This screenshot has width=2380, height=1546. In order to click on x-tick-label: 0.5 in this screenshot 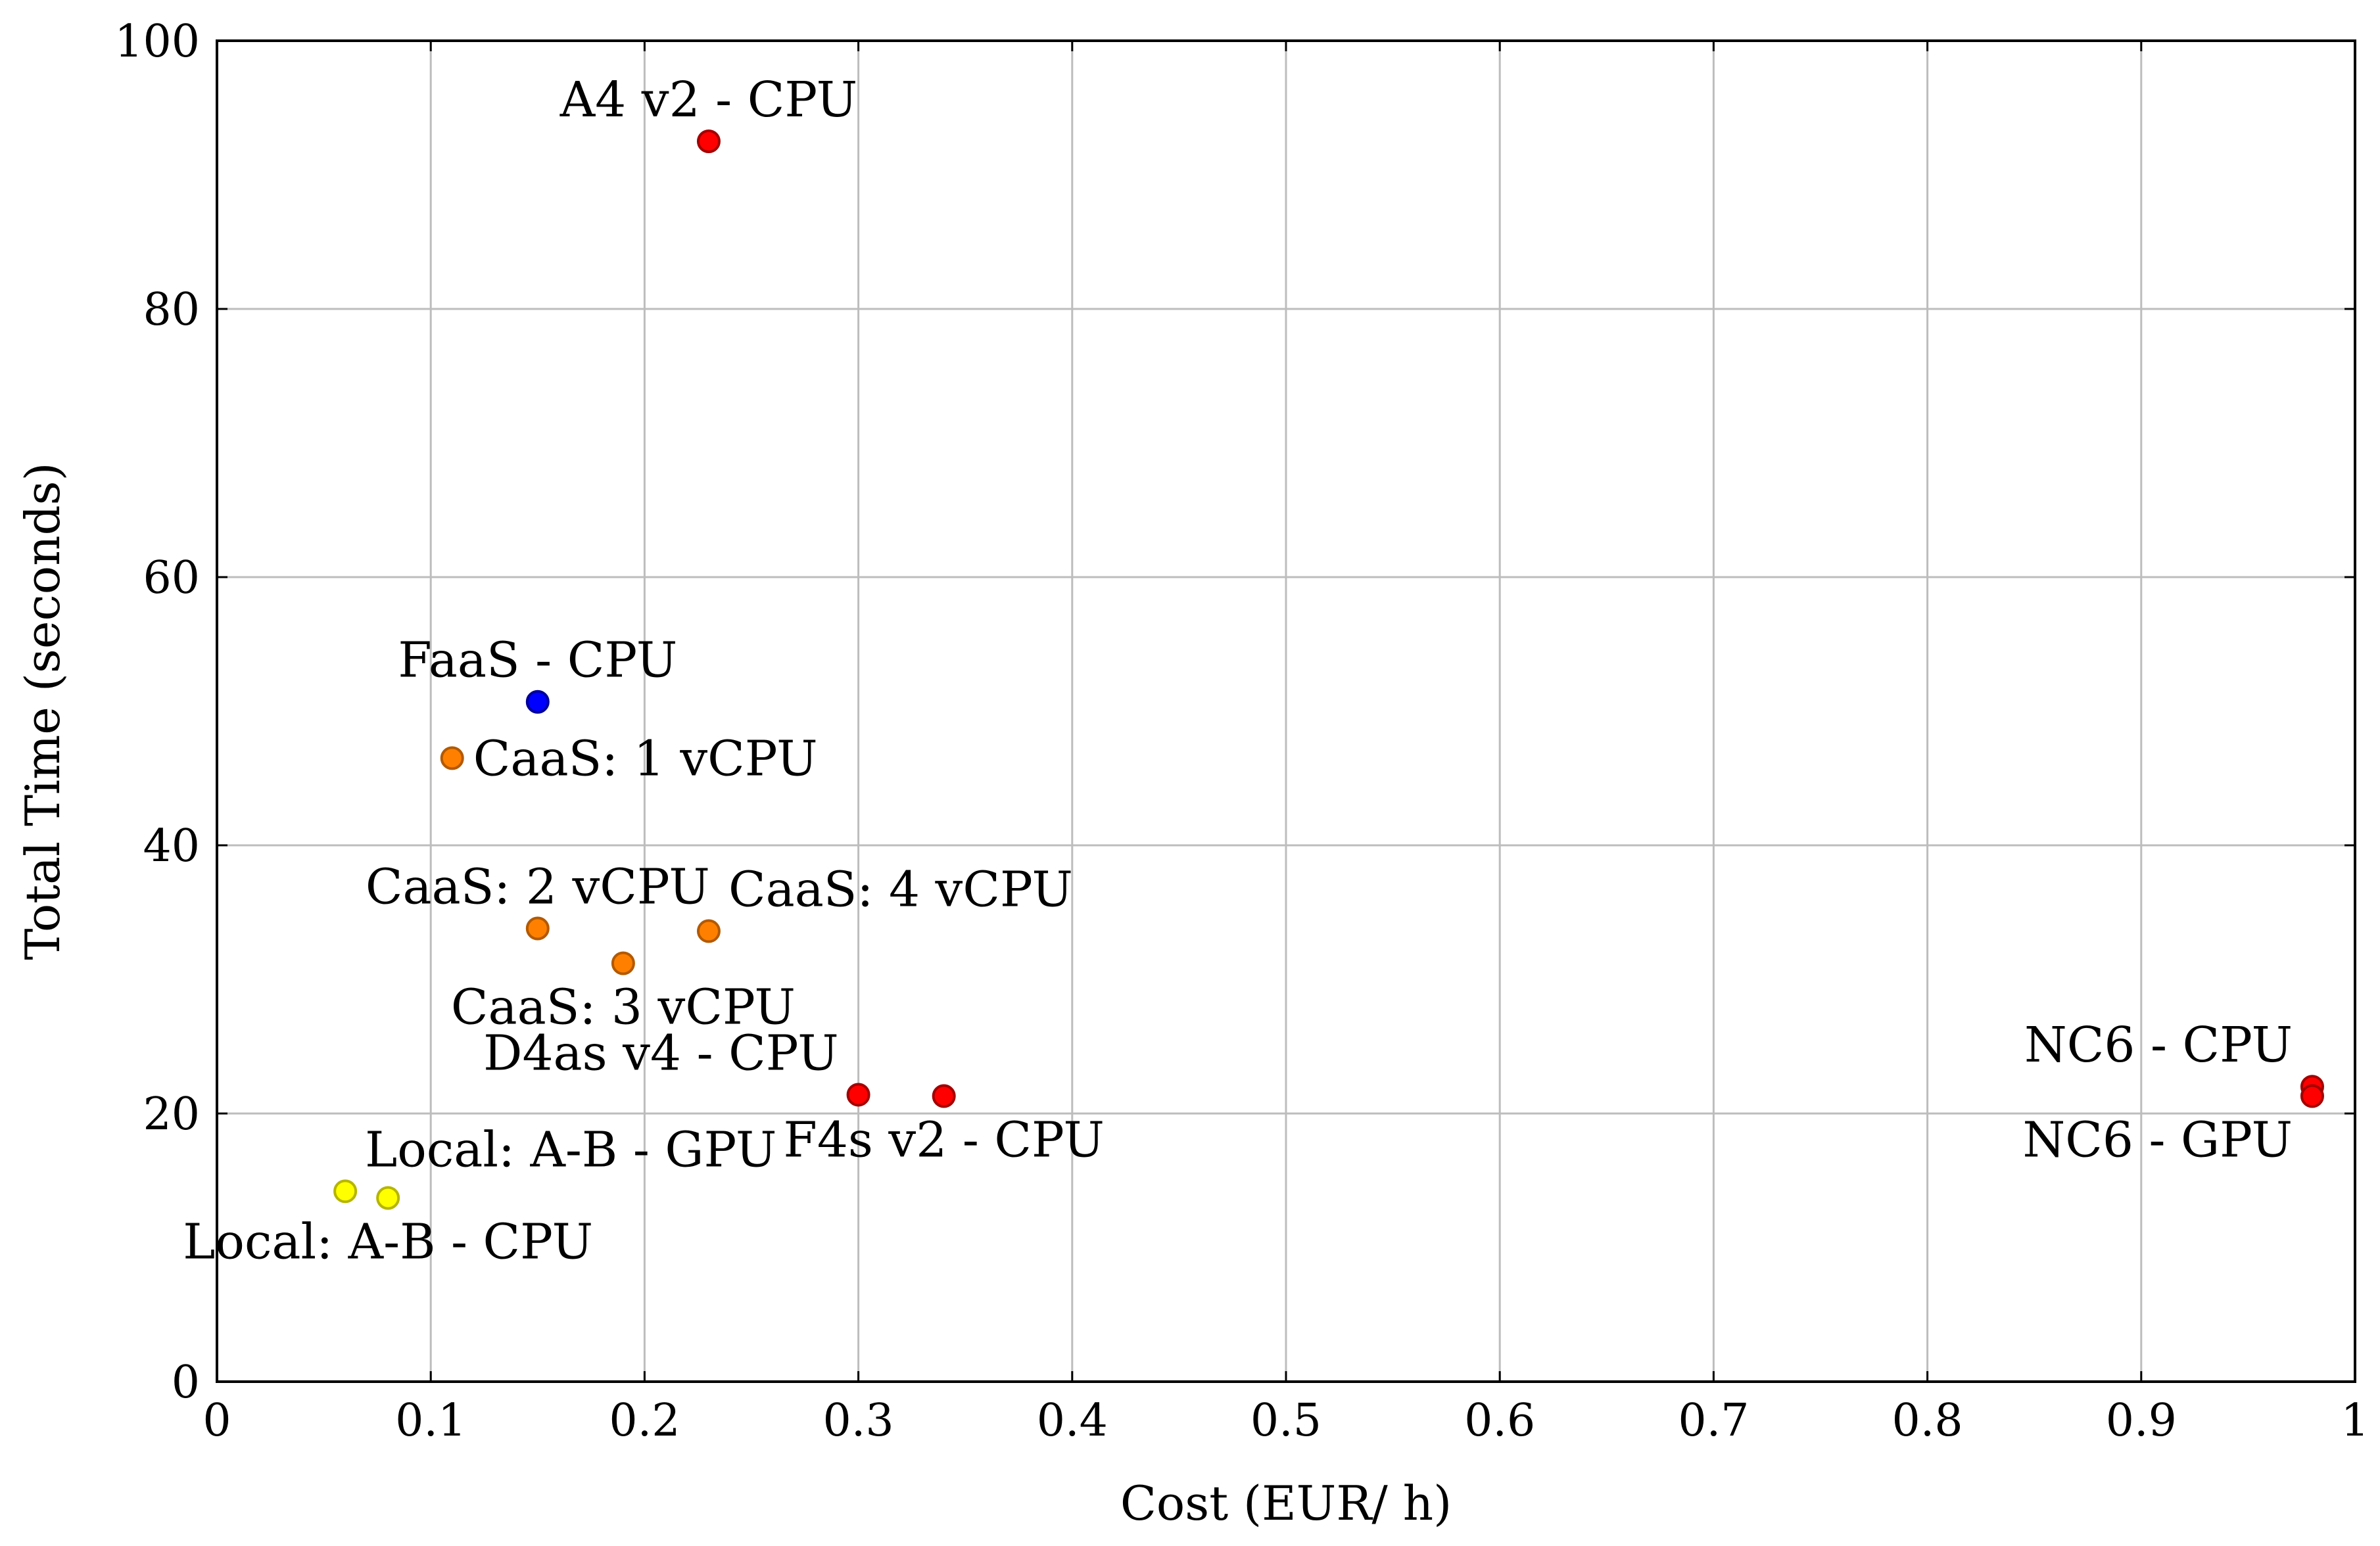, I will do `click(1285, 1421)`.